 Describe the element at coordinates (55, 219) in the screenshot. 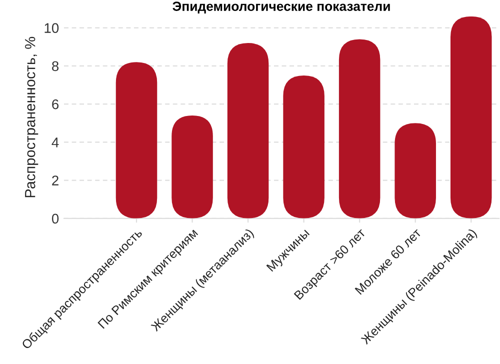

I see `y-tick-label: 0` at that location.